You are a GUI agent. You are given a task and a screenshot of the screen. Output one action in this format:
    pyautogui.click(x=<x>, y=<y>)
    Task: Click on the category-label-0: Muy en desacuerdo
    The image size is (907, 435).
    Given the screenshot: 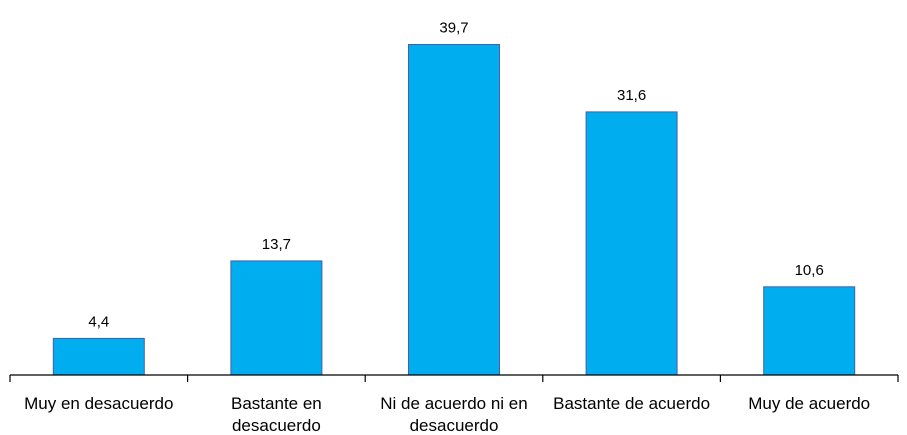 What is the action you would take?
    pyautogui.click(x=98, y=403)
    